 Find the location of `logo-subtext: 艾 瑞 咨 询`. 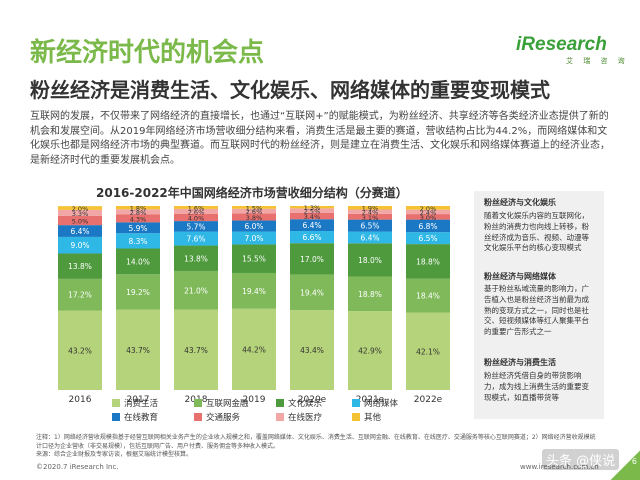

logo-subtext: 艾 瑞 咨 询 is located at coordinates (597, 61).